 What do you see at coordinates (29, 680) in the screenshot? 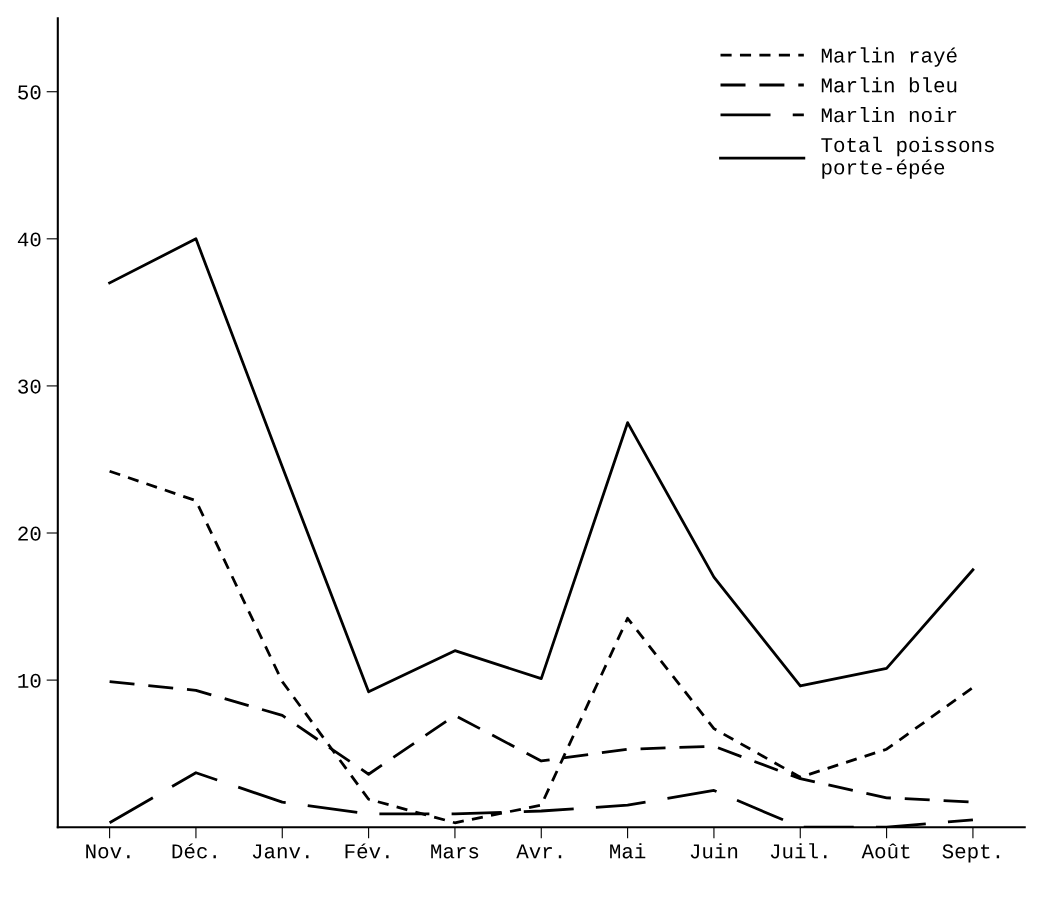
I see `y-tick-label: 10` at bounding box center [29, 680].